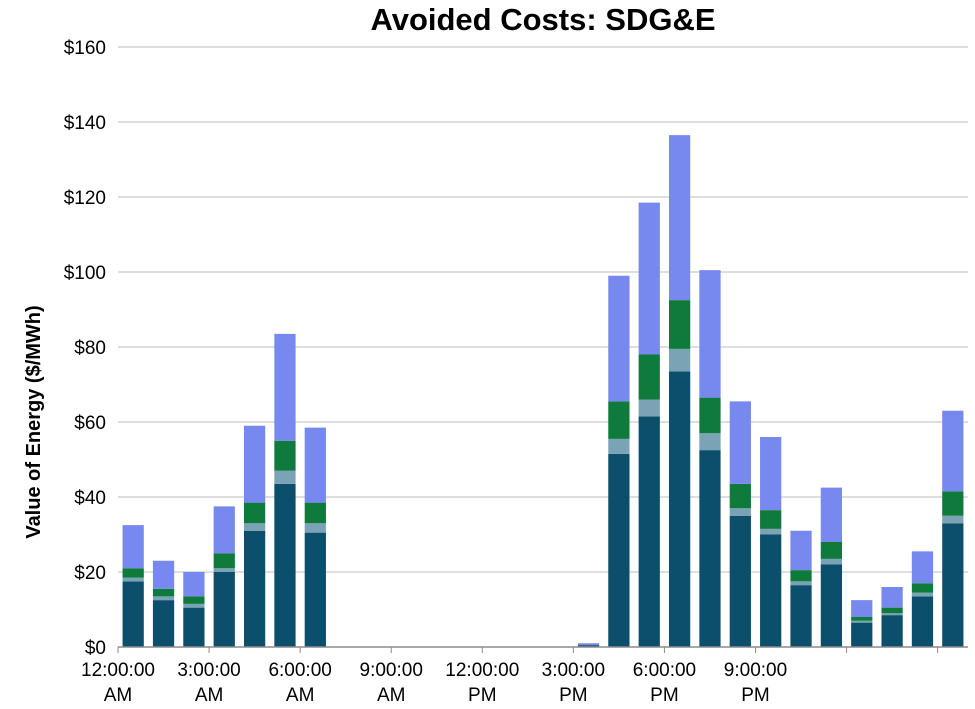 The image size is (975, 709). Describe the element at coordinates (85, 273) in the screenshot. I see `y-tick-label: $100` at that location.